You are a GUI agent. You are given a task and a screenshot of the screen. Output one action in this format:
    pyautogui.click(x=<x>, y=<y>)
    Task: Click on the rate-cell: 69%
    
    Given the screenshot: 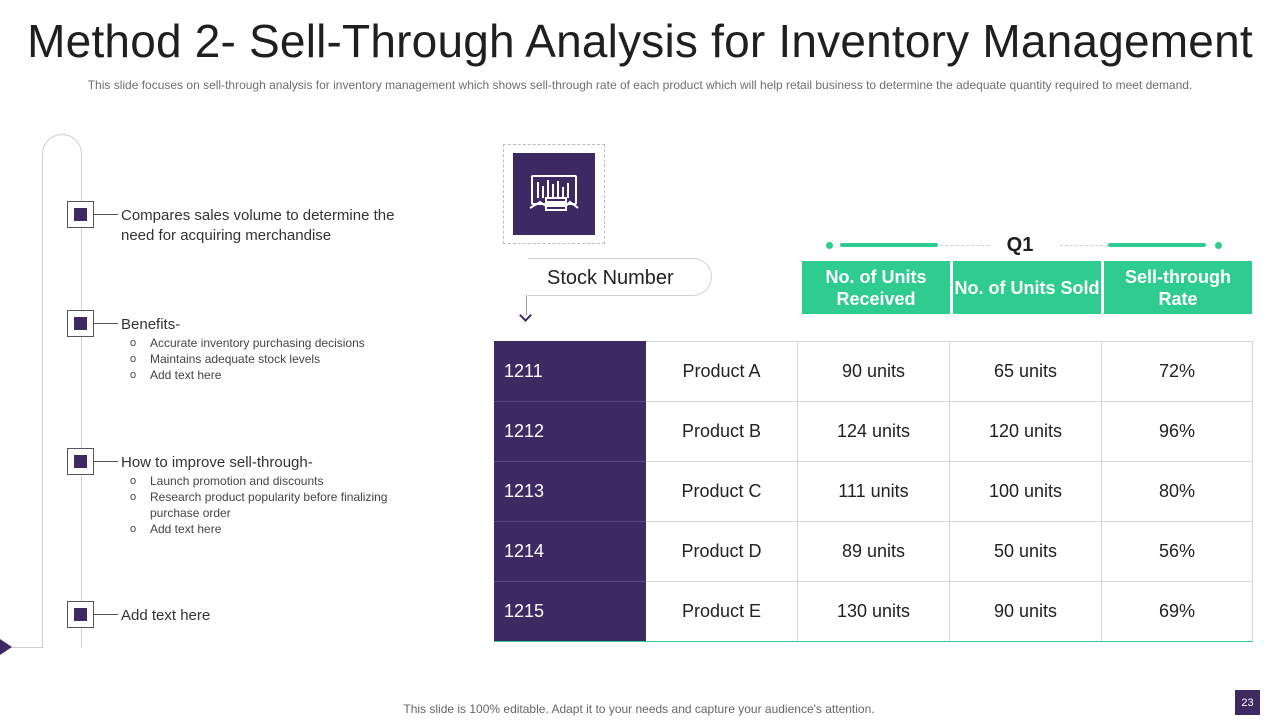 What is the action you would take?
    pyautogui.click(x=1177, y=611)
    